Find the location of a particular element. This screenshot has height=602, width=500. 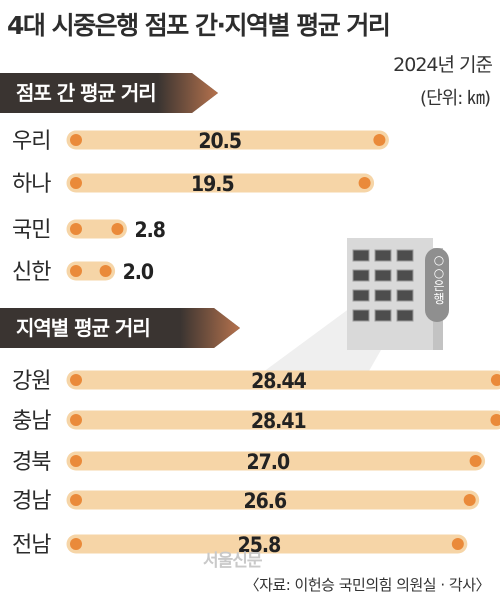

branch-category-label: 국민 is located at coordinates (31, 230).